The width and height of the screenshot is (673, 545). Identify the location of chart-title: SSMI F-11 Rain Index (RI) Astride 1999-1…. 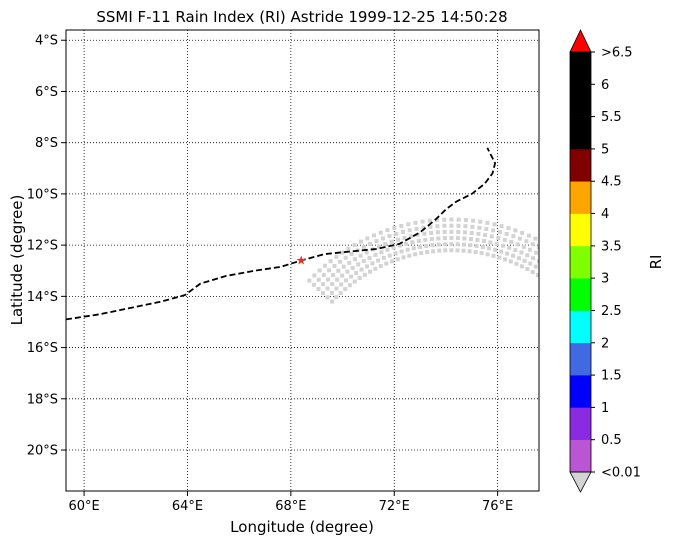
(301, 17).